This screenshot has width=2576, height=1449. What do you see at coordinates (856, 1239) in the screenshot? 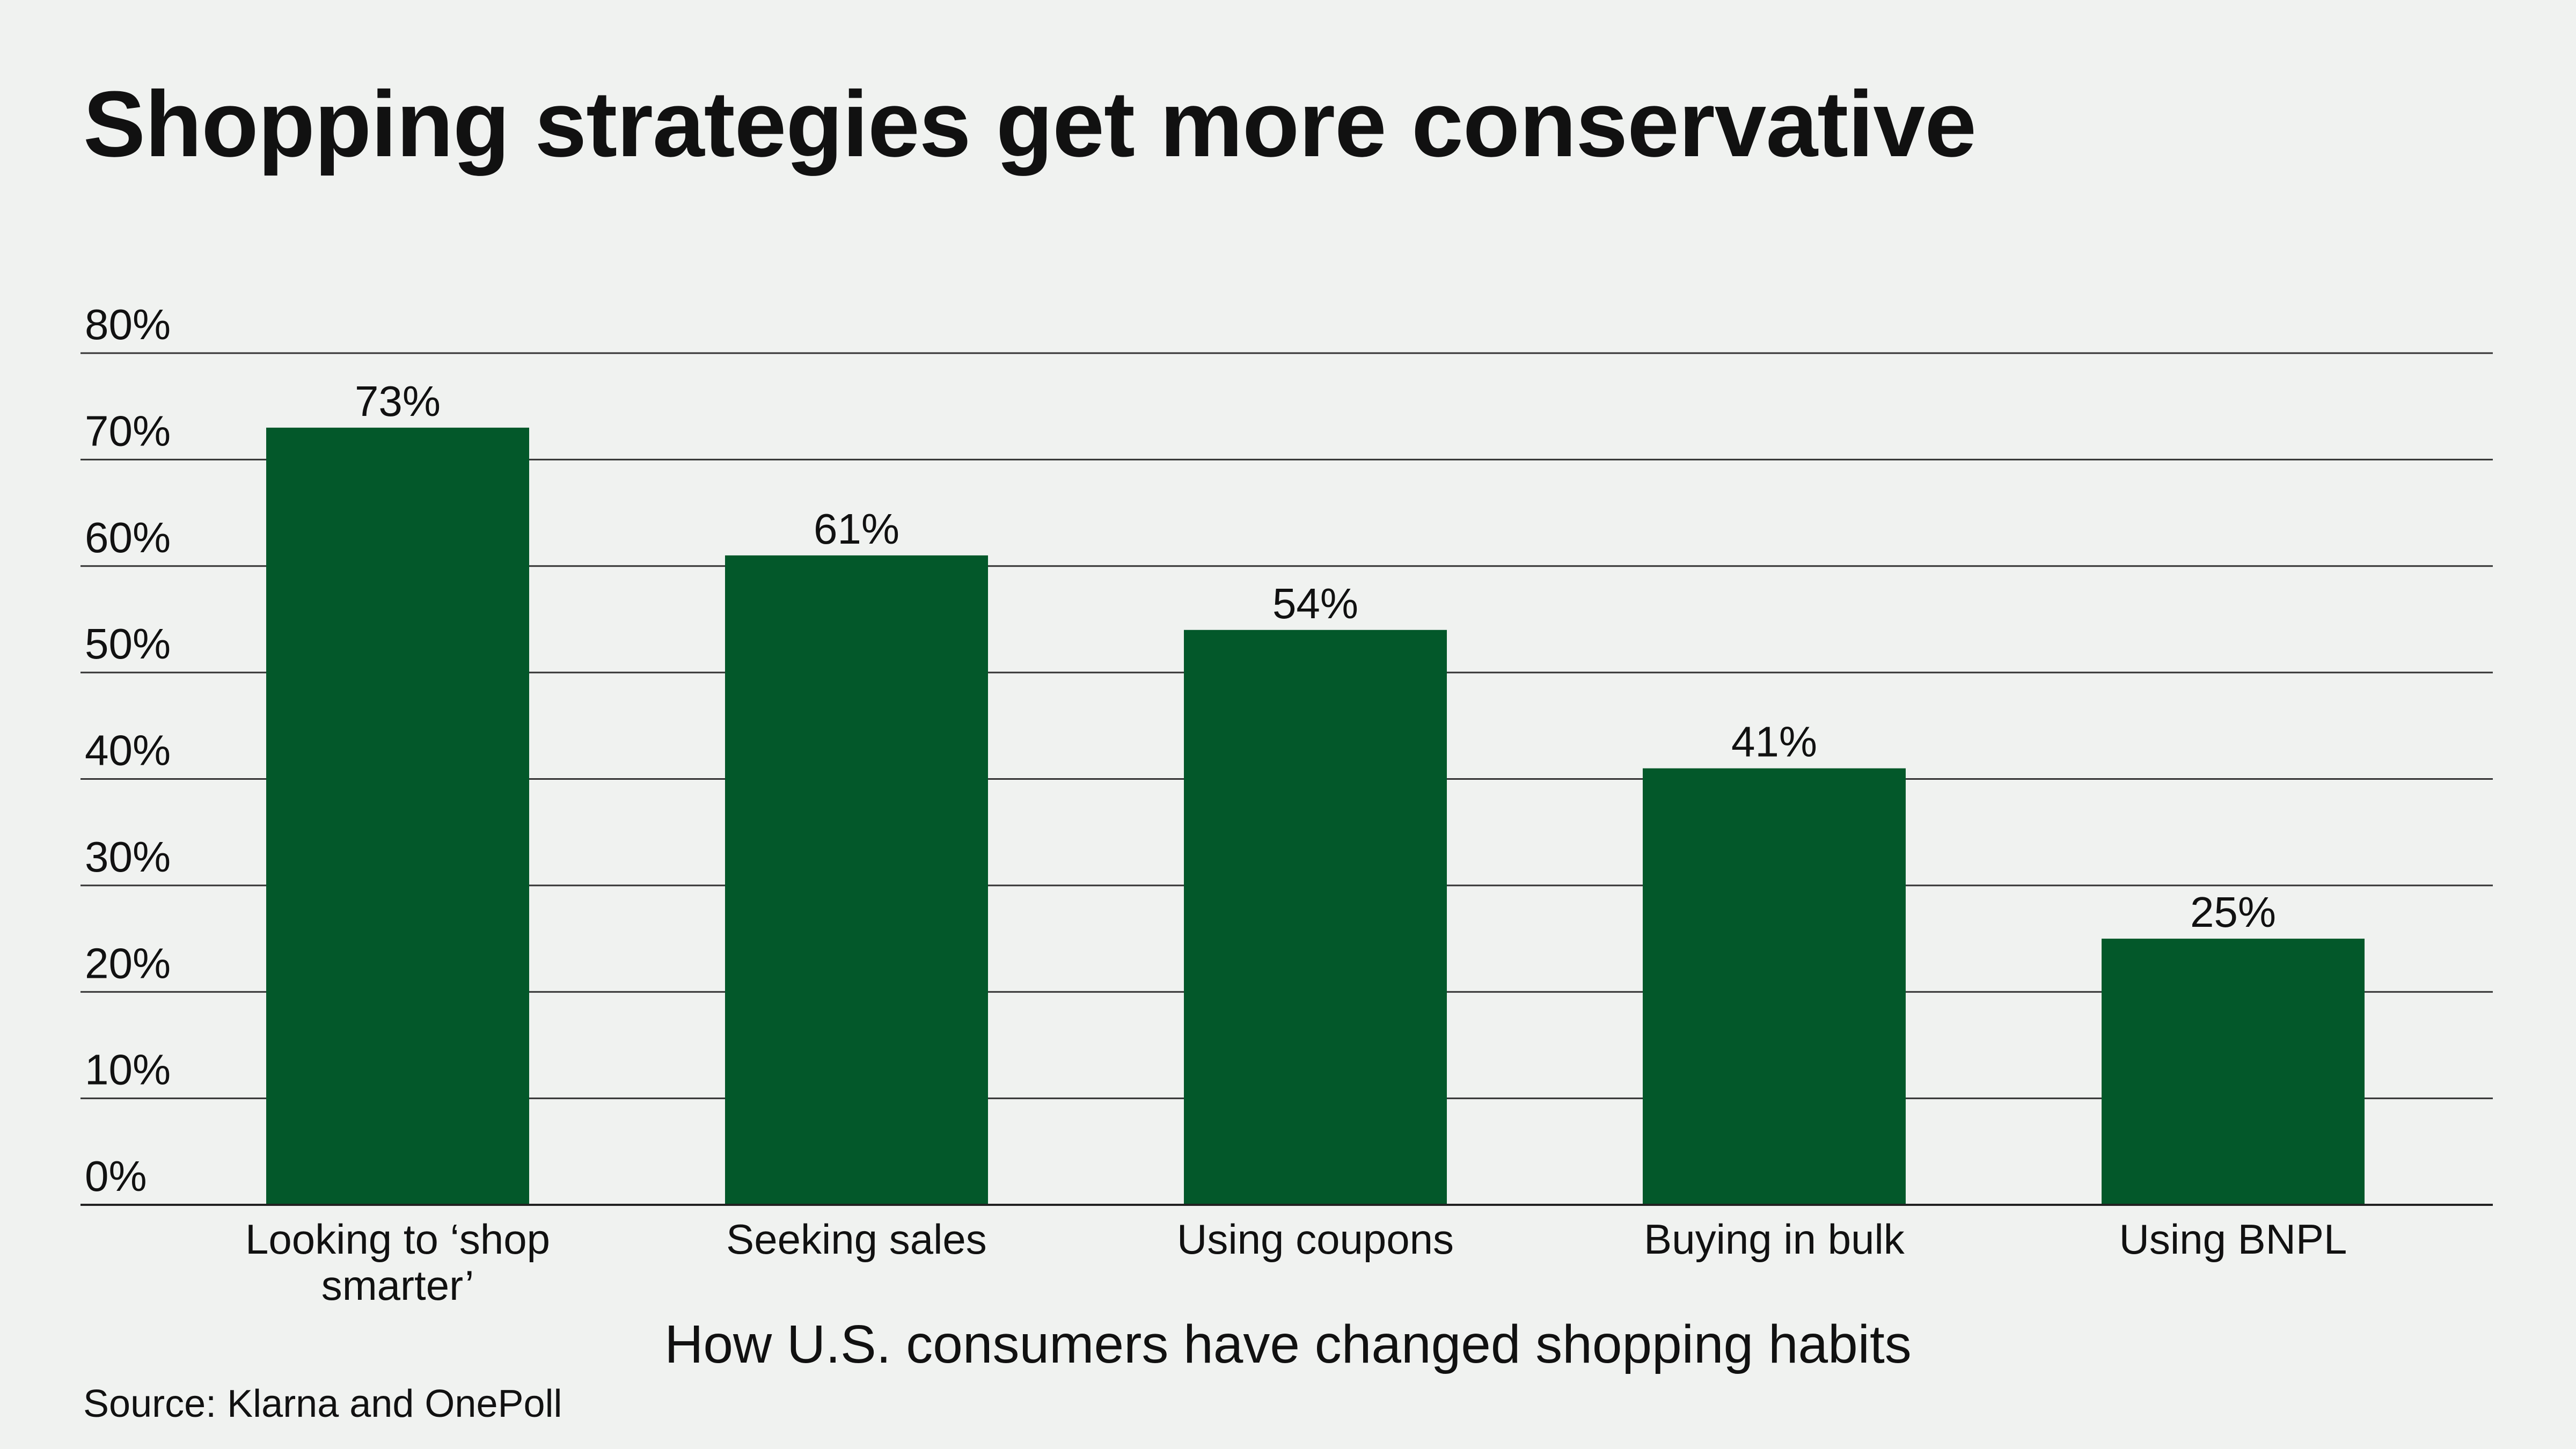
I see `category-label: Seeking sales` at bounding box center [856, 1239].